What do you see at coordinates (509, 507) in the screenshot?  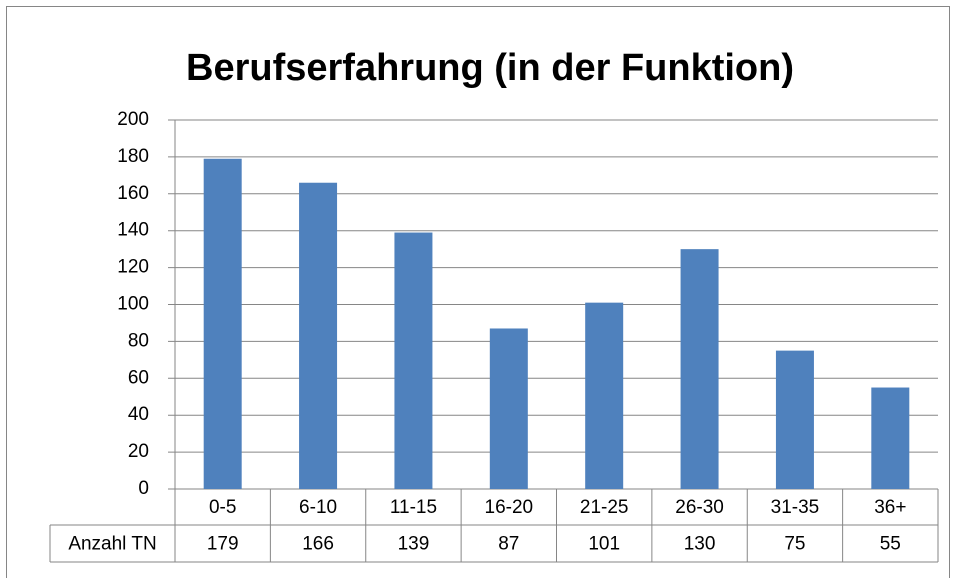 I see `x-tick-label: 16-20` at bounding box center [509, 507].